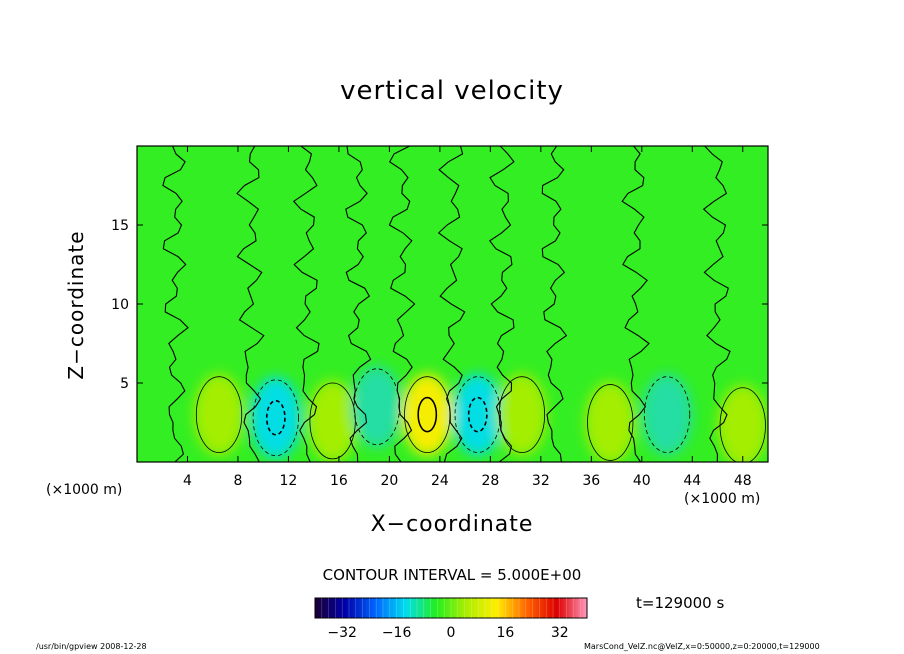 This screenshot has width=904, height=654. I want to click on colorbar-tick-label: −16, so click(397, 633).